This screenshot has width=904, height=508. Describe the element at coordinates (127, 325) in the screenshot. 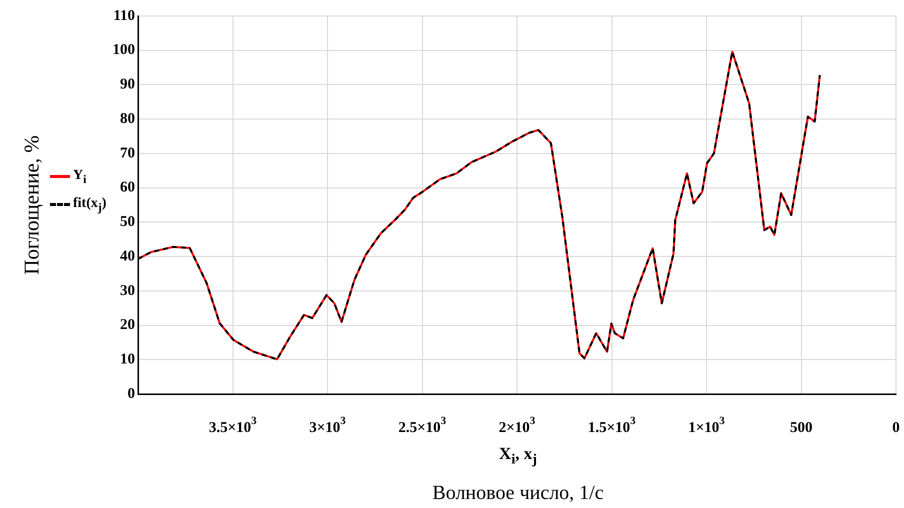

I see `y-tick-label: 20` at that location.